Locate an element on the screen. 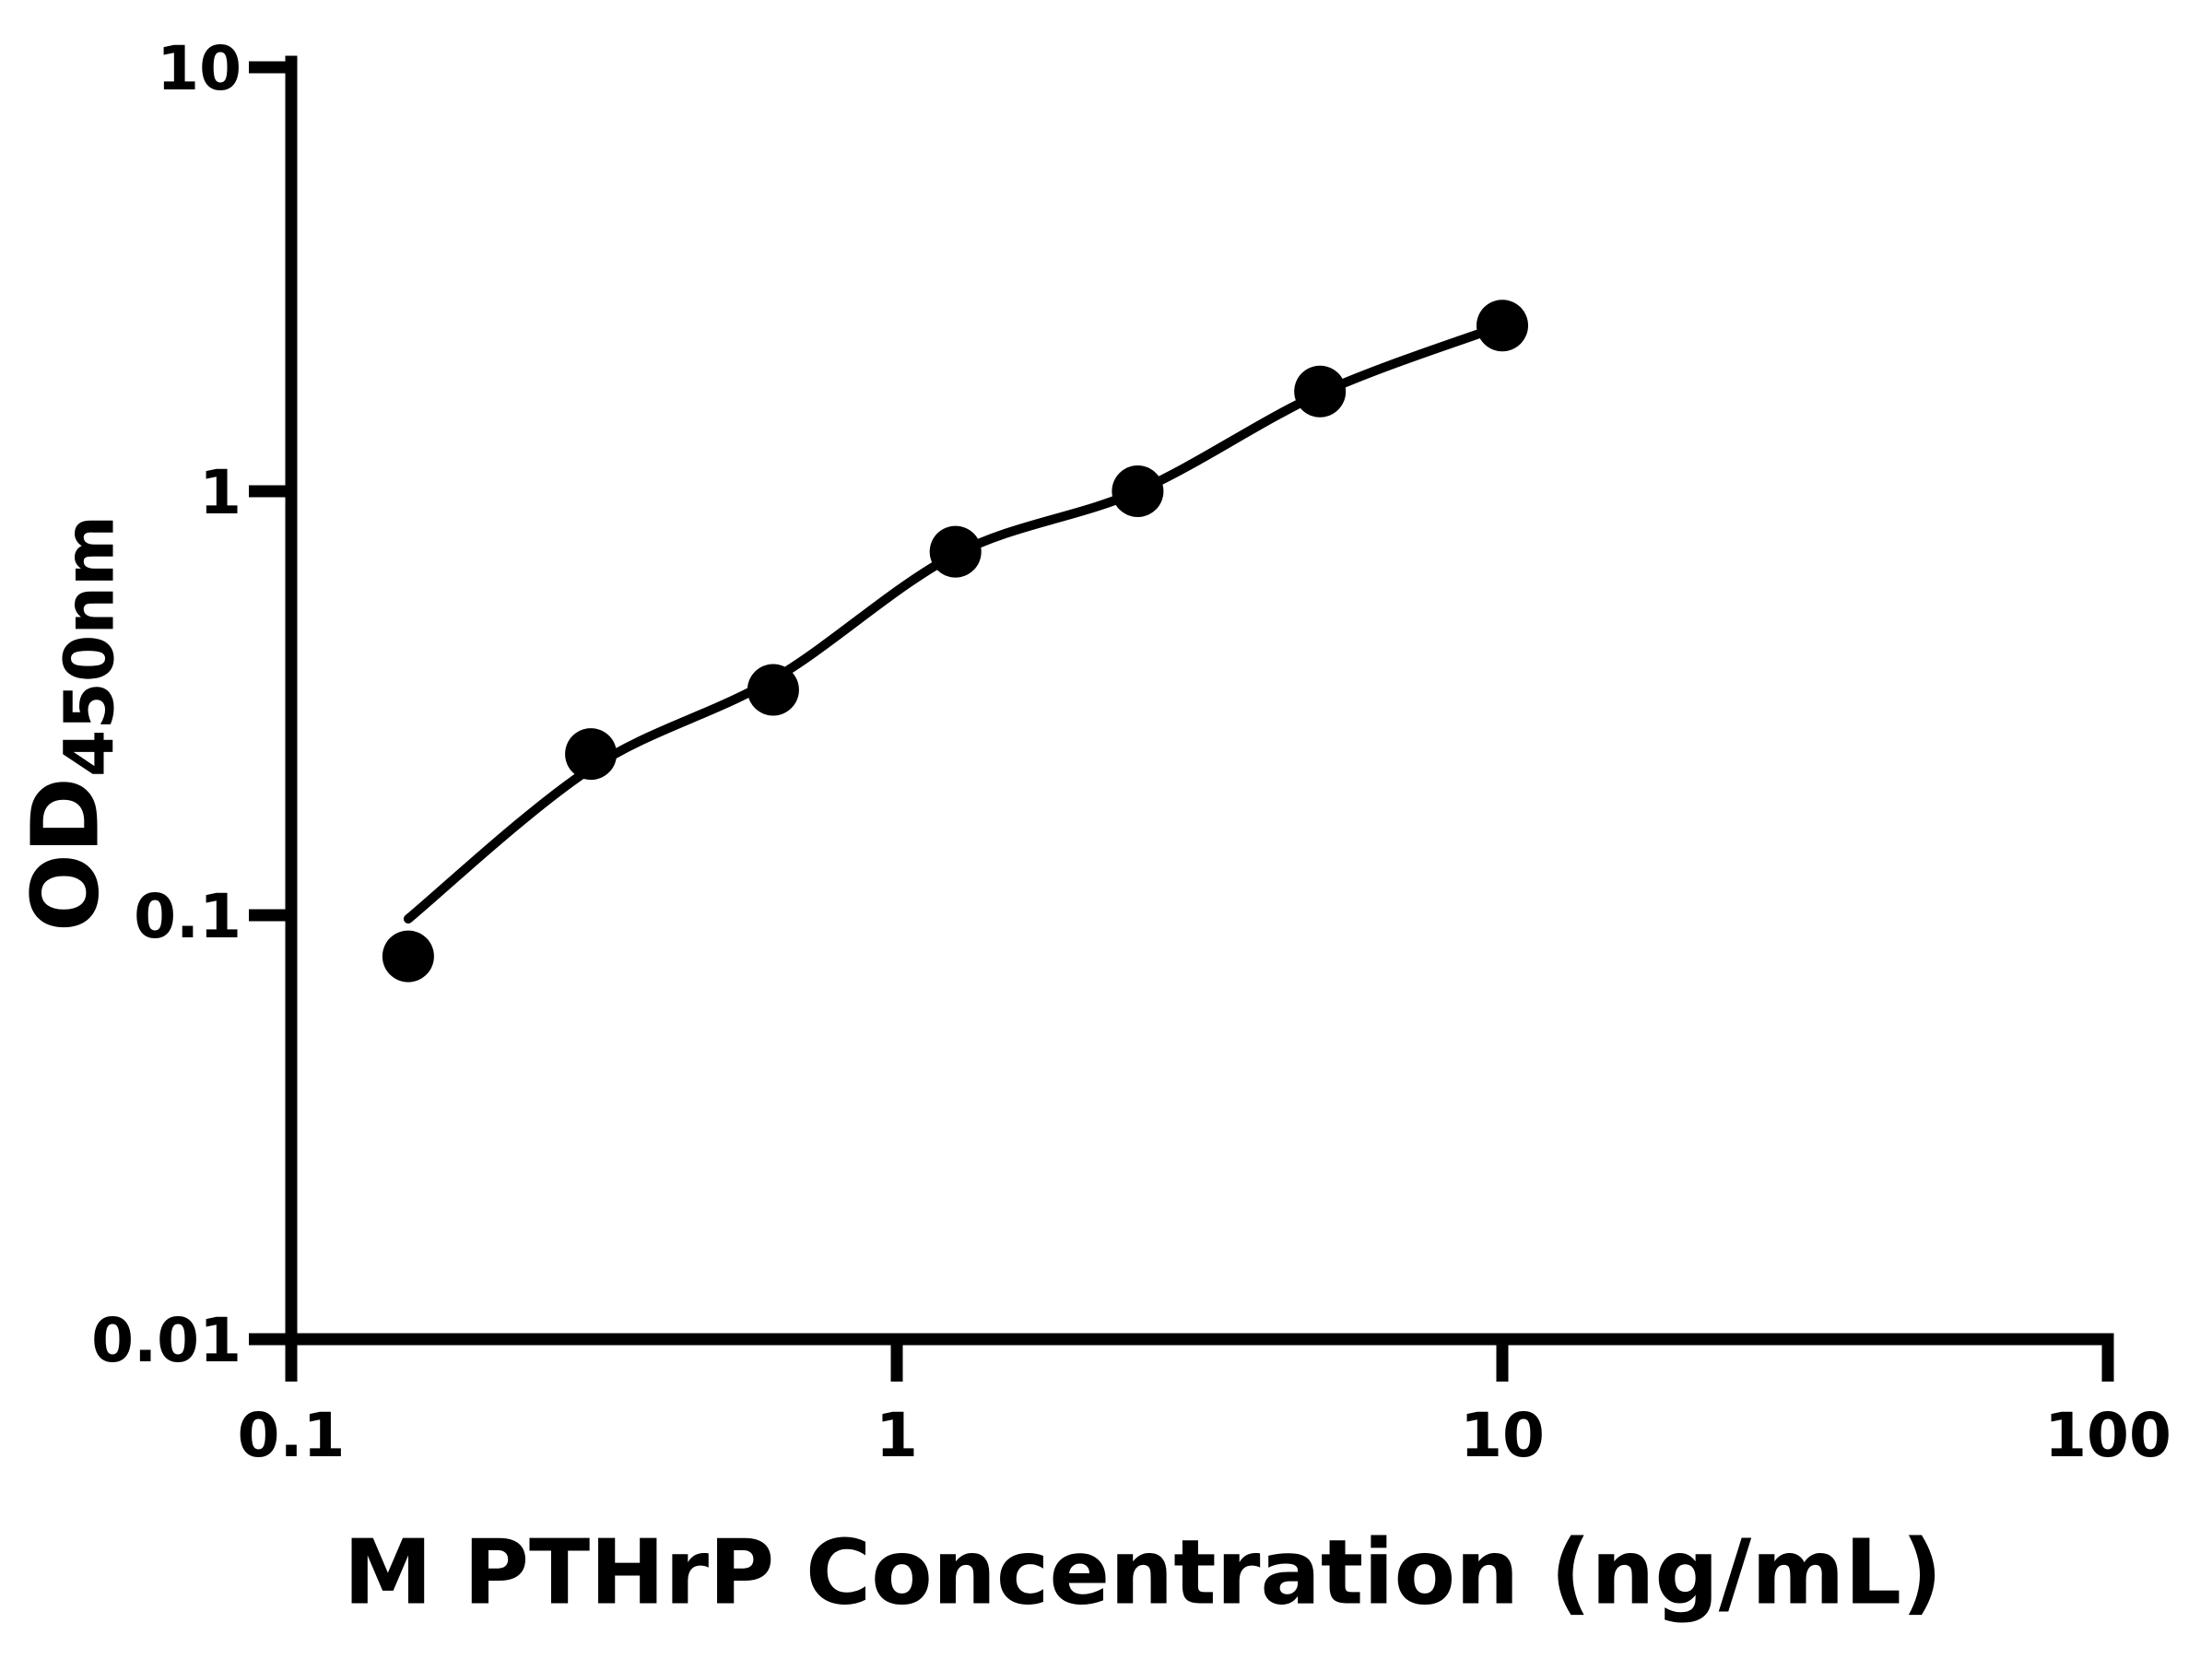 The width and height of the screenshot is (2212, 1659). x-tick-label: 1 is located at coordinates (897, 1435).